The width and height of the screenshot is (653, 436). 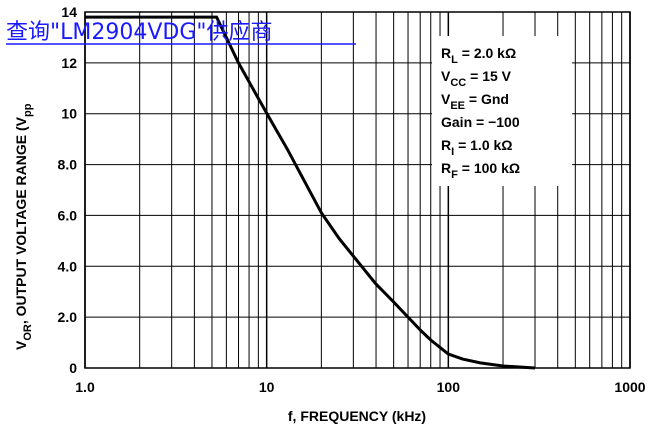 What do you see at coordinates (629, 387) in the screenshot?
I see `x-tick-label: 1000` at bounding box center [629, 387].